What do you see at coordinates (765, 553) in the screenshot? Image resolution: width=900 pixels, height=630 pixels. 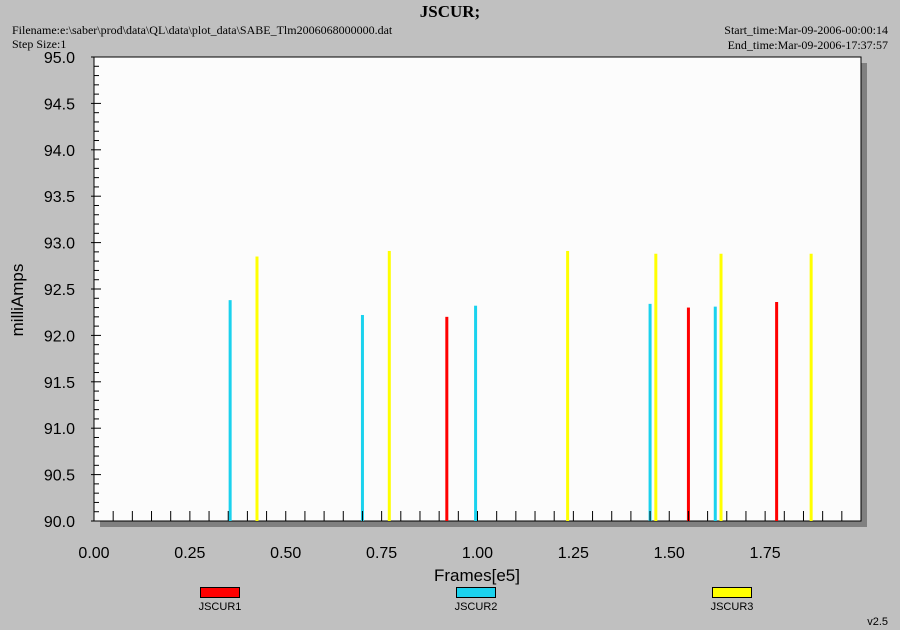 I see `x-tick-label: 1.75` at bounding box center [765, 553].